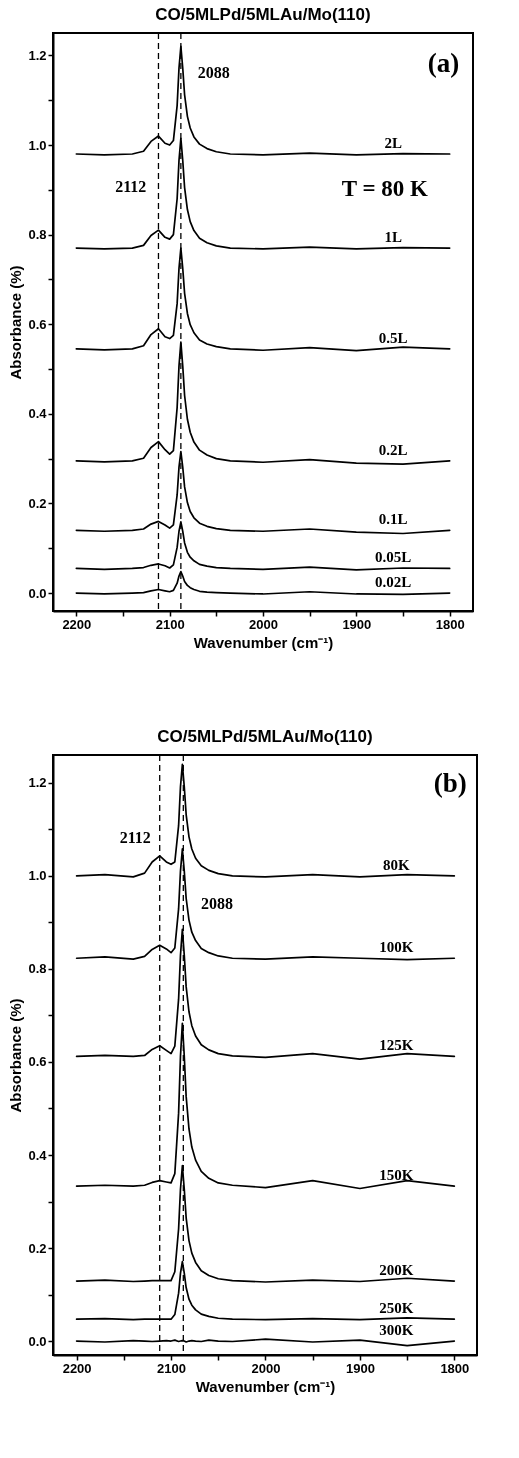 This screenshot has width=519, height=1458. What do you see at coordinates (393, 337) in the screenshot?
I see `series-label: 0.5L` at bounding box center [393, 337].